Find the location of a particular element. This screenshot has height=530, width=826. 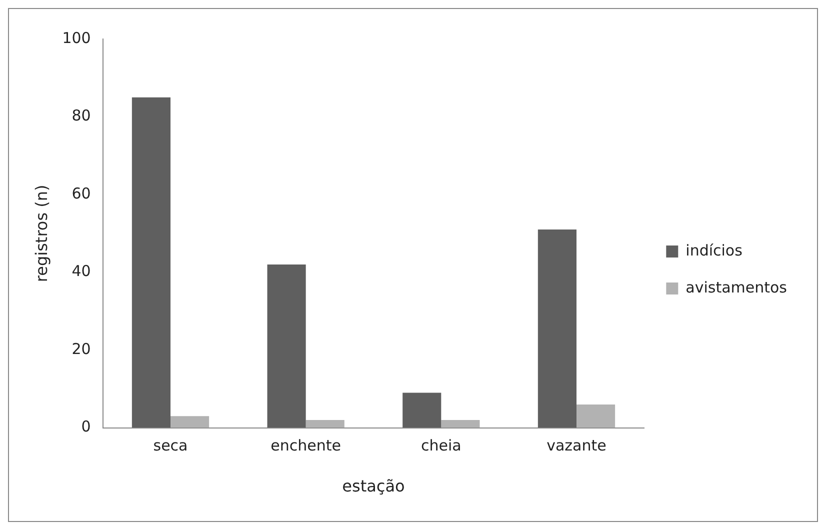

y-tick-label: 40 is located at coordinates (81, 271).